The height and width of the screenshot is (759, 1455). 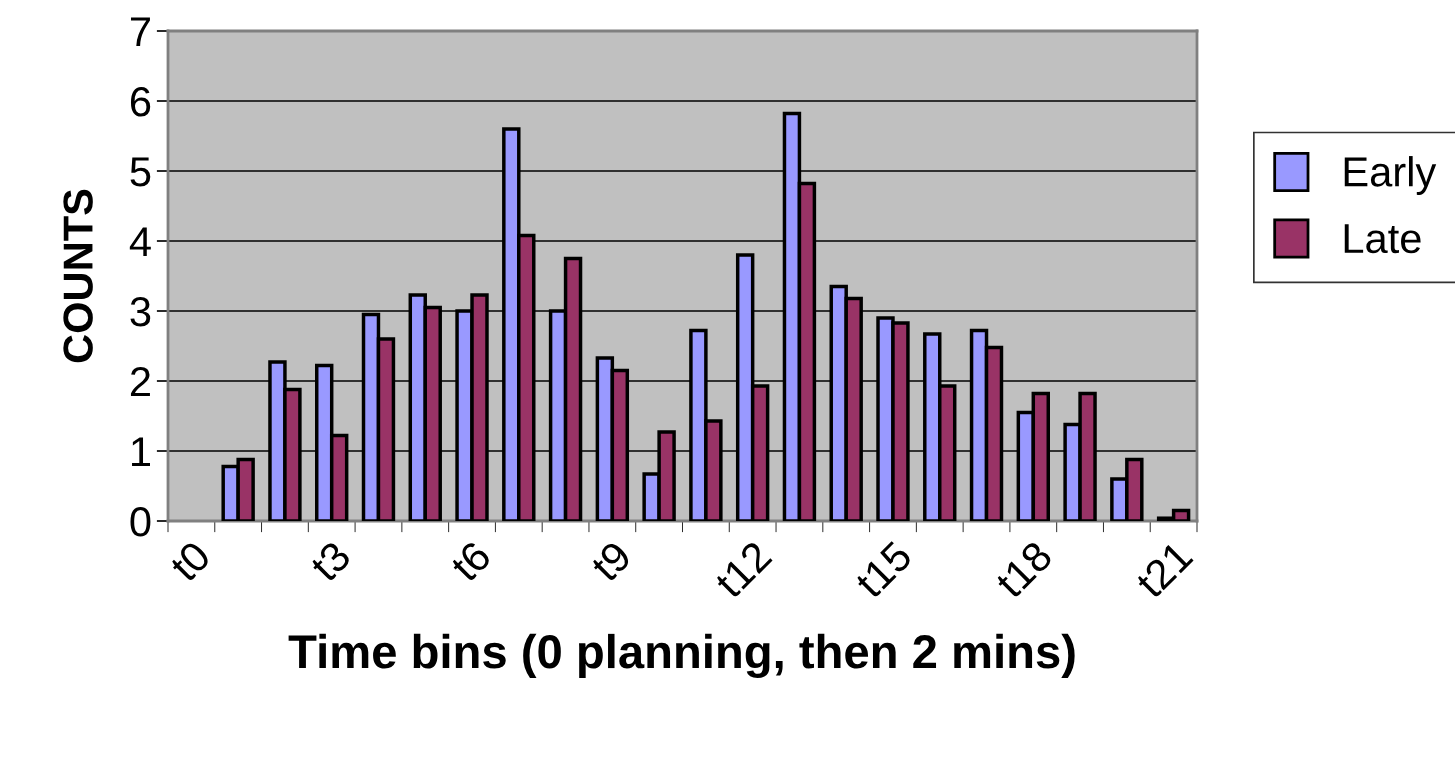 What do you see at coordinates (78, 276) in the screenshot?
I see `y-axis-title: COUNTS` at bounding box center [78, 276].